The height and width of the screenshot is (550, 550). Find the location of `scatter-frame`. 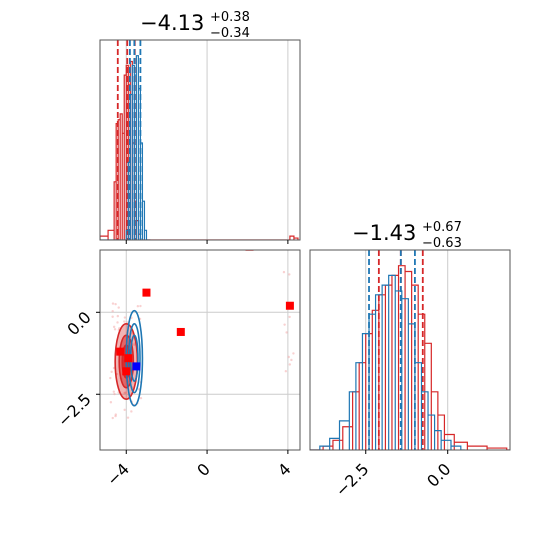

scatter-frame is located at coordinates (200, 350).